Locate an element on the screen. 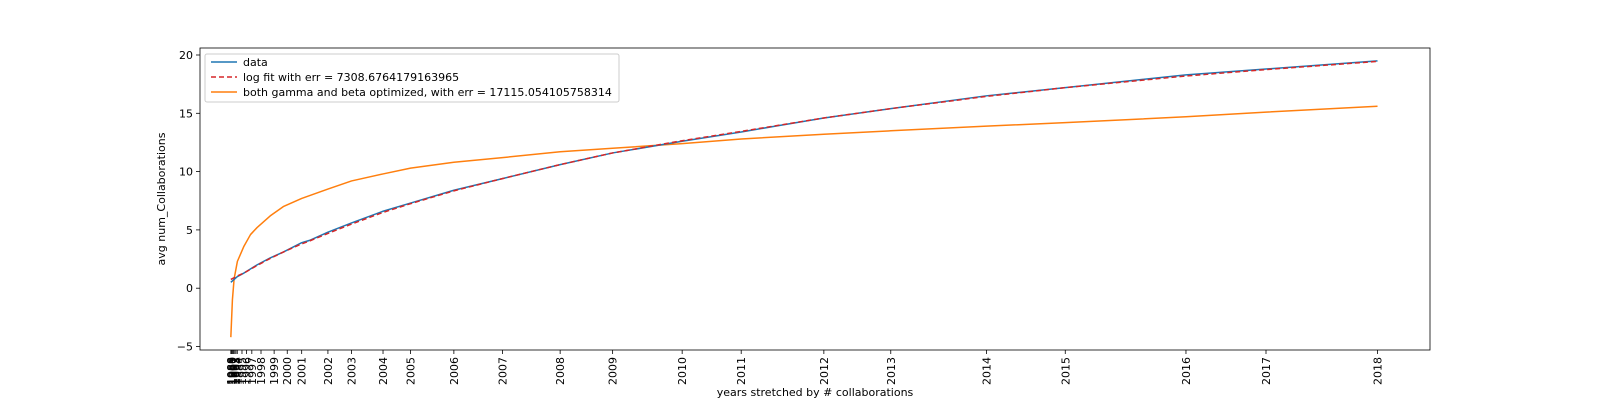 The width and height of the screenshot is (1600, 400). x-tick-label: 1996 is located at coordinates (247, 371).